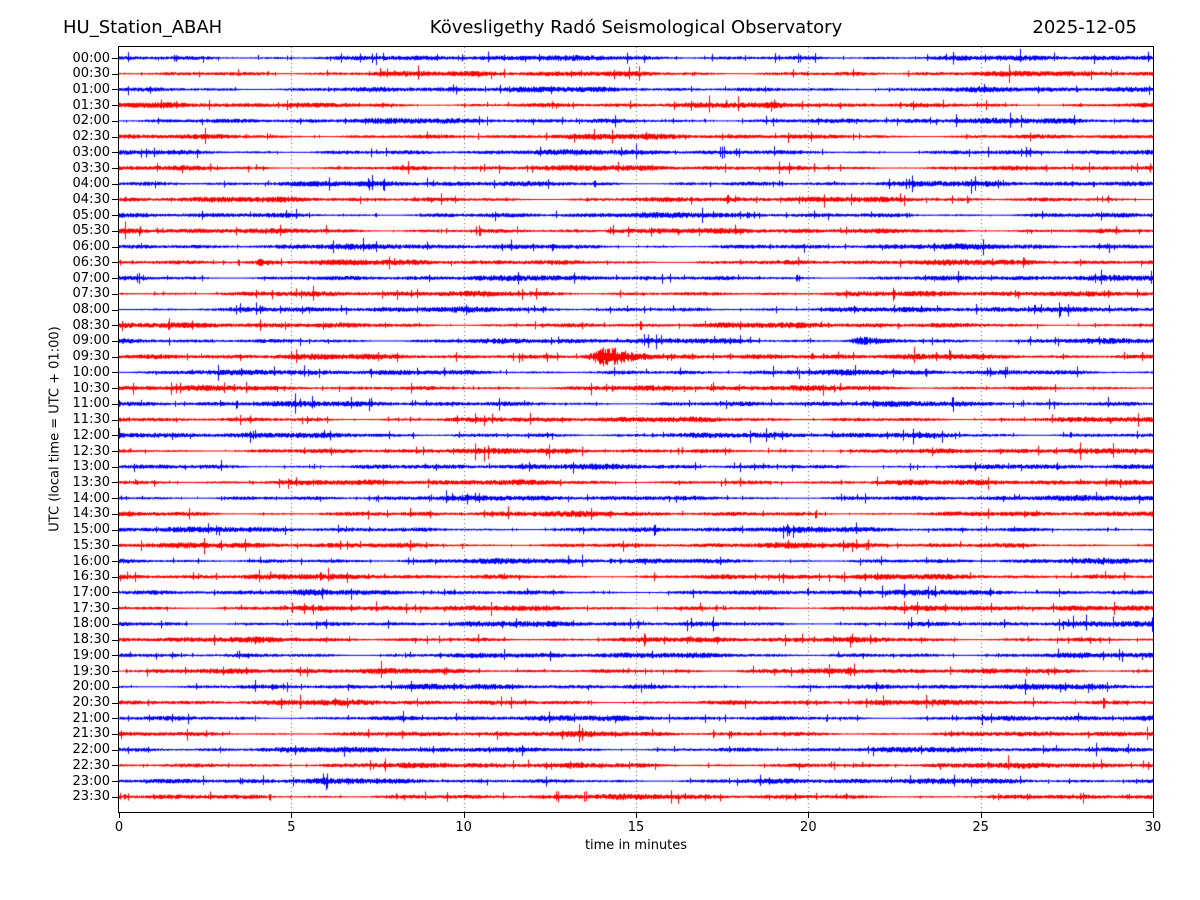 The image size is (1200, 900). What do you see at coordinates (91, 247) in the screenshot?
I see `y-tick-label: 06:00` at bounding box center [91, 247].